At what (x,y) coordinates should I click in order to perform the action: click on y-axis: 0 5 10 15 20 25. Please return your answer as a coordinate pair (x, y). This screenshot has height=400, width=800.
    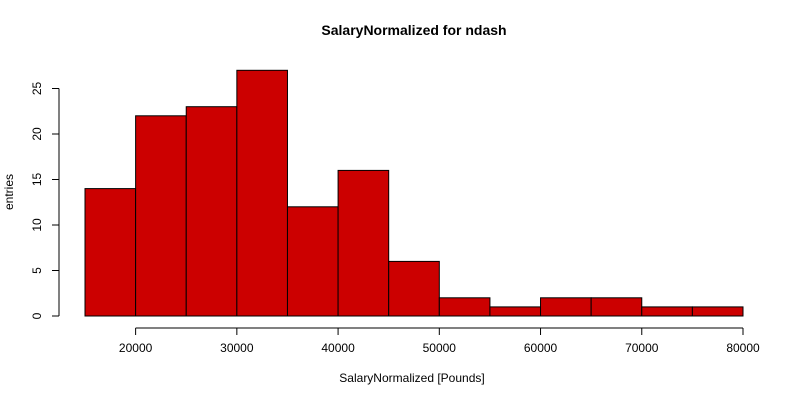
    Looking at the image, I should click on (45, 200).